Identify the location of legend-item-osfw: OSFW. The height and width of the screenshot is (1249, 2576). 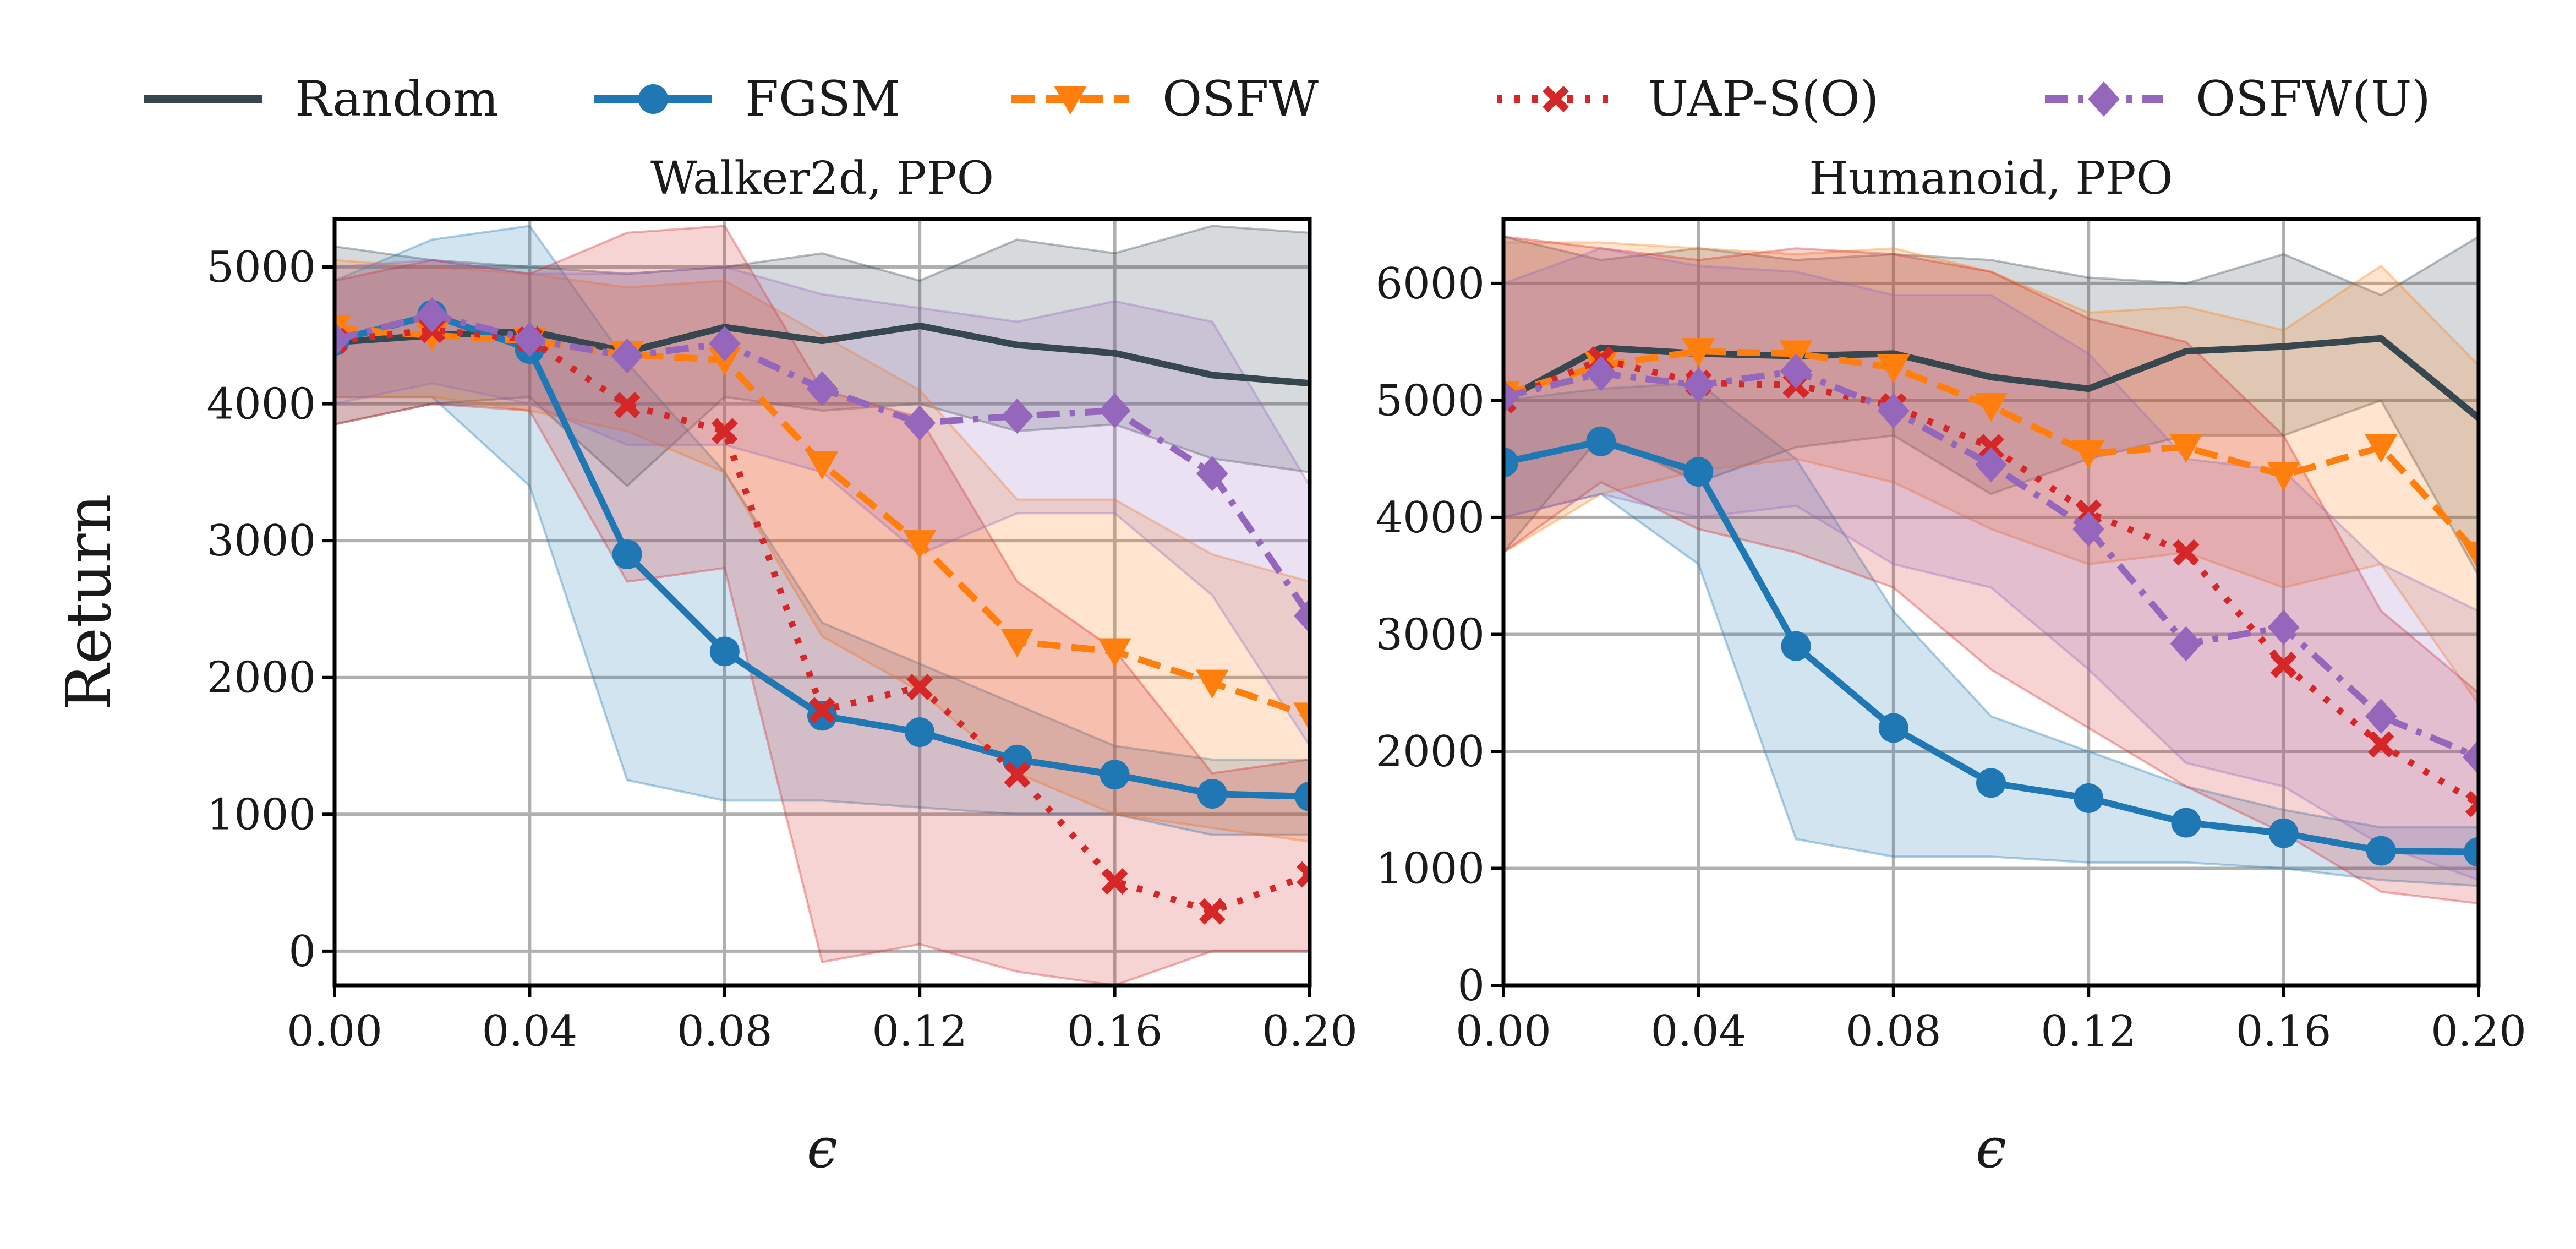
(1165, 98).